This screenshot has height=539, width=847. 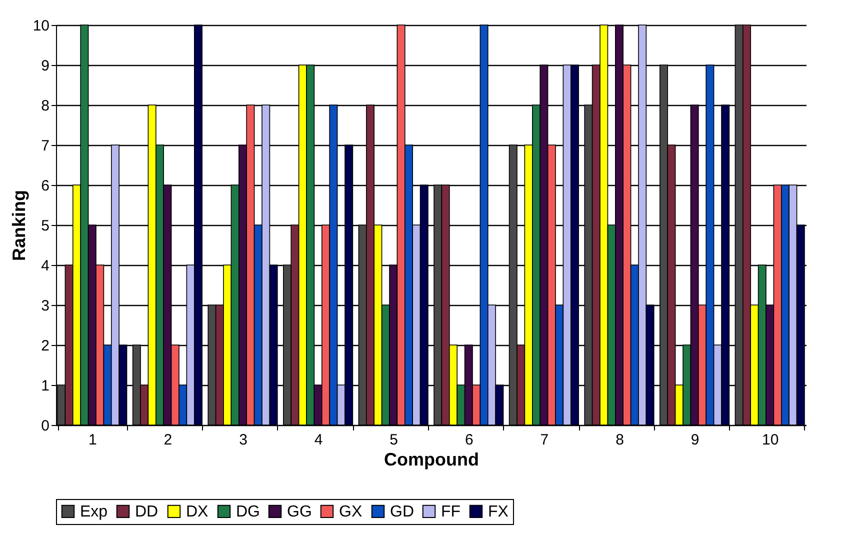 What do you see at coordinates (45, 346) in the screenshot?
I see `y-tick-label: 2` at bounding box center [45, 346].